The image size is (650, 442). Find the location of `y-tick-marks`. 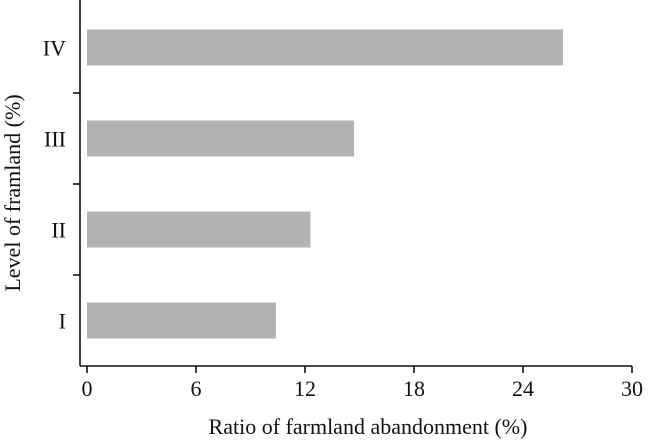

y-tick-marks is located at coordinates (76, 184).